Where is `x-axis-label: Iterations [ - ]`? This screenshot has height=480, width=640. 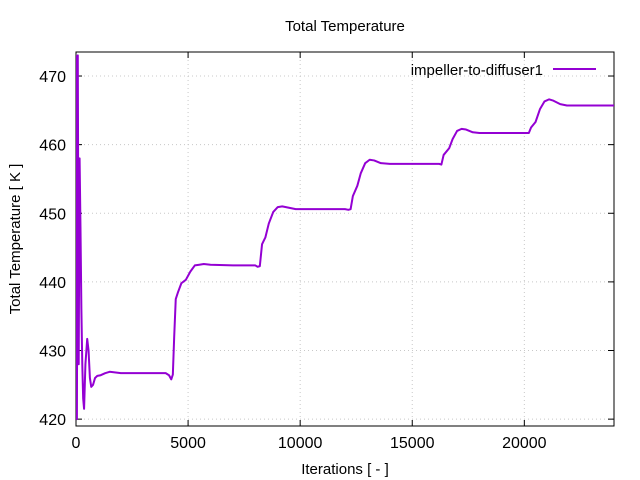
x-axis-label: Iterations [ - ] is located at coordinates (345, 469).